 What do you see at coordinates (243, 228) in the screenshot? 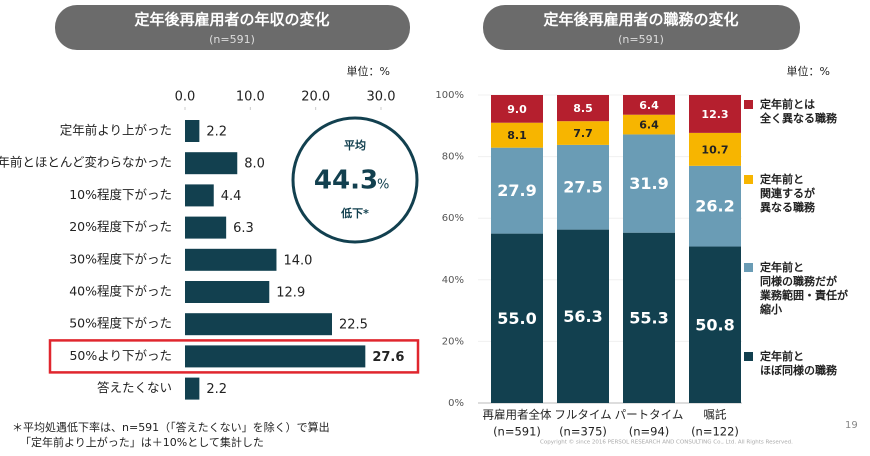
I see `value-label: 6.3` at bounding box center [243, 228].